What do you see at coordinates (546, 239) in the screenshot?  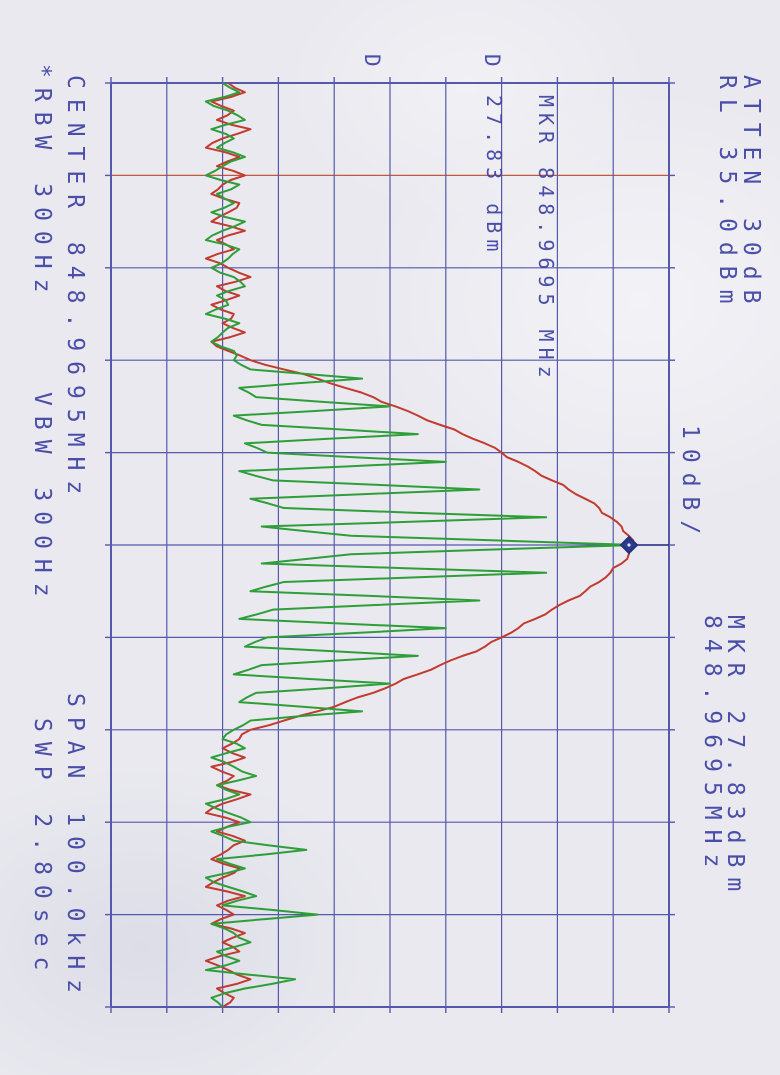 I see `marker-inline-label: MKR 848.9695 MHz` at bounding box center [546, 239].